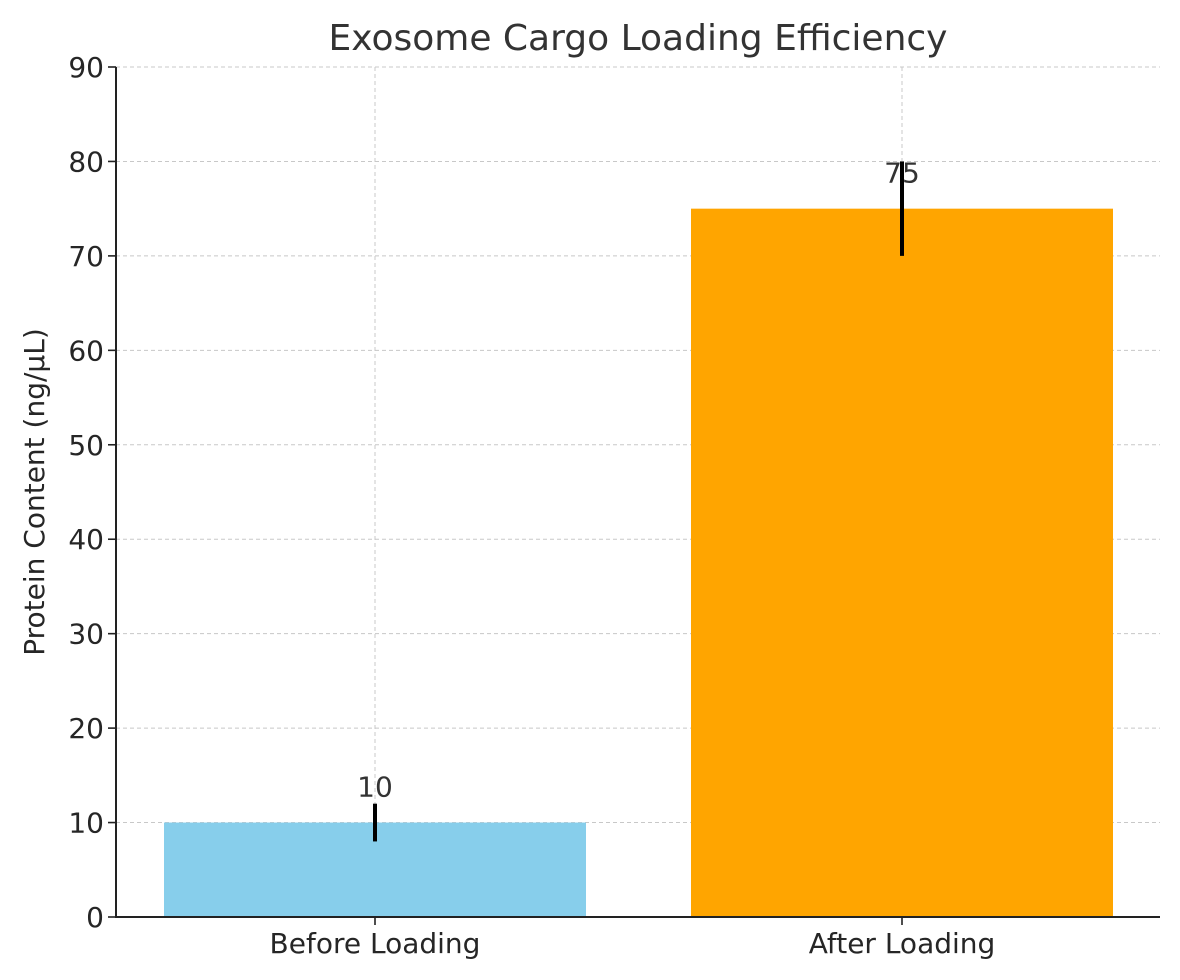  What do you see at coordinates (375, 787) in the screenshot?
I see `value-label-1: 10` at bounding box center [375, 787].